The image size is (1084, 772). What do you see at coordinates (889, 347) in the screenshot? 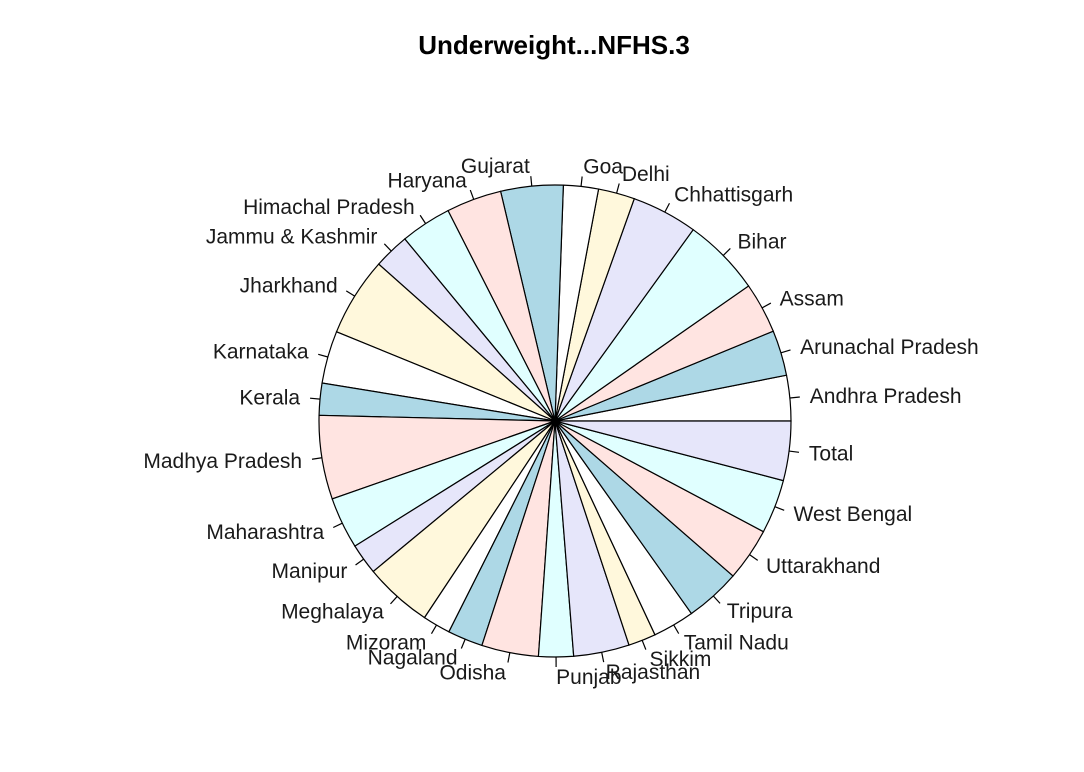
I see `pie-label-arunachal-pradesh: Arunachal Pradesh` at bounding box center [889, 347].